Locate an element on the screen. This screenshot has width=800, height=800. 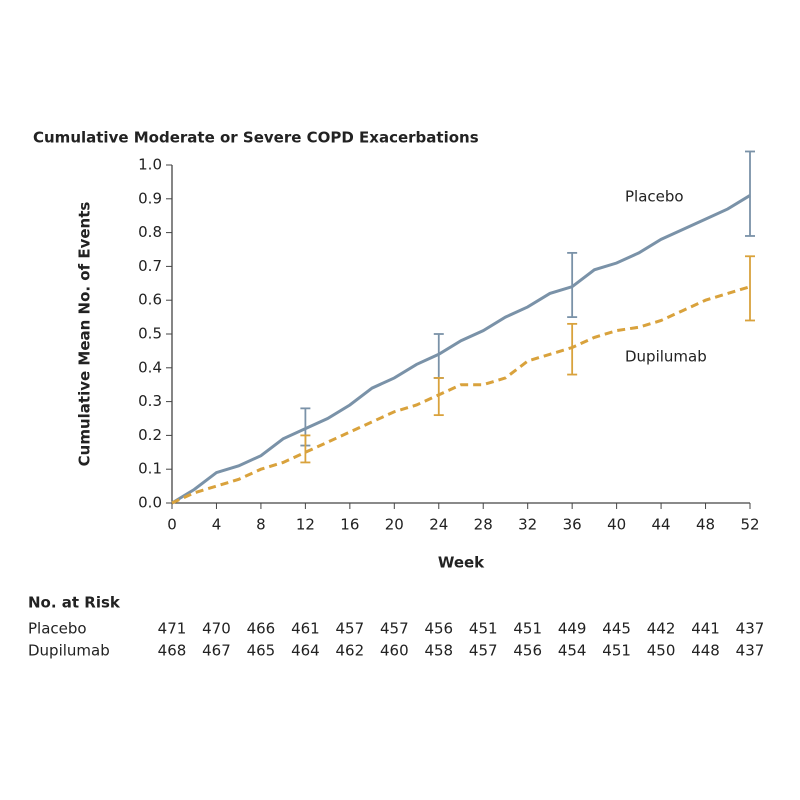
y-tick-label: 1.0 is located at coordinates (150, 165).